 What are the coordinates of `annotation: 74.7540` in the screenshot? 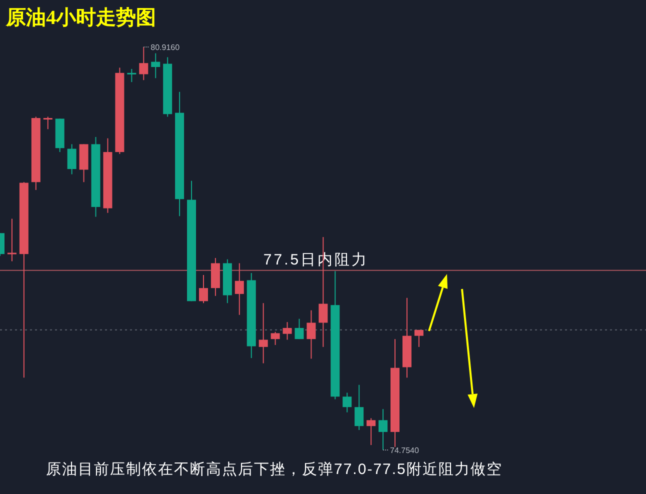 It's located at (404, 450).